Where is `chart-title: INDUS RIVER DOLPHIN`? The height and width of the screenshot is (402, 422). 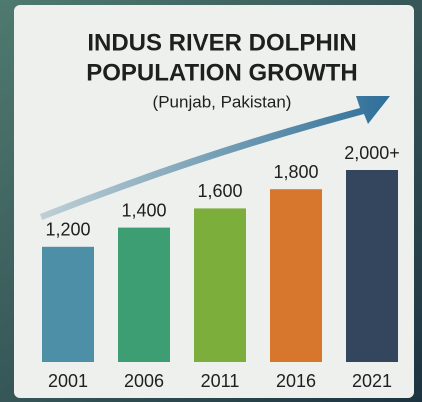
chart-title: INDUS RIVER DOLPHIN is located at coordinates (221, 42).